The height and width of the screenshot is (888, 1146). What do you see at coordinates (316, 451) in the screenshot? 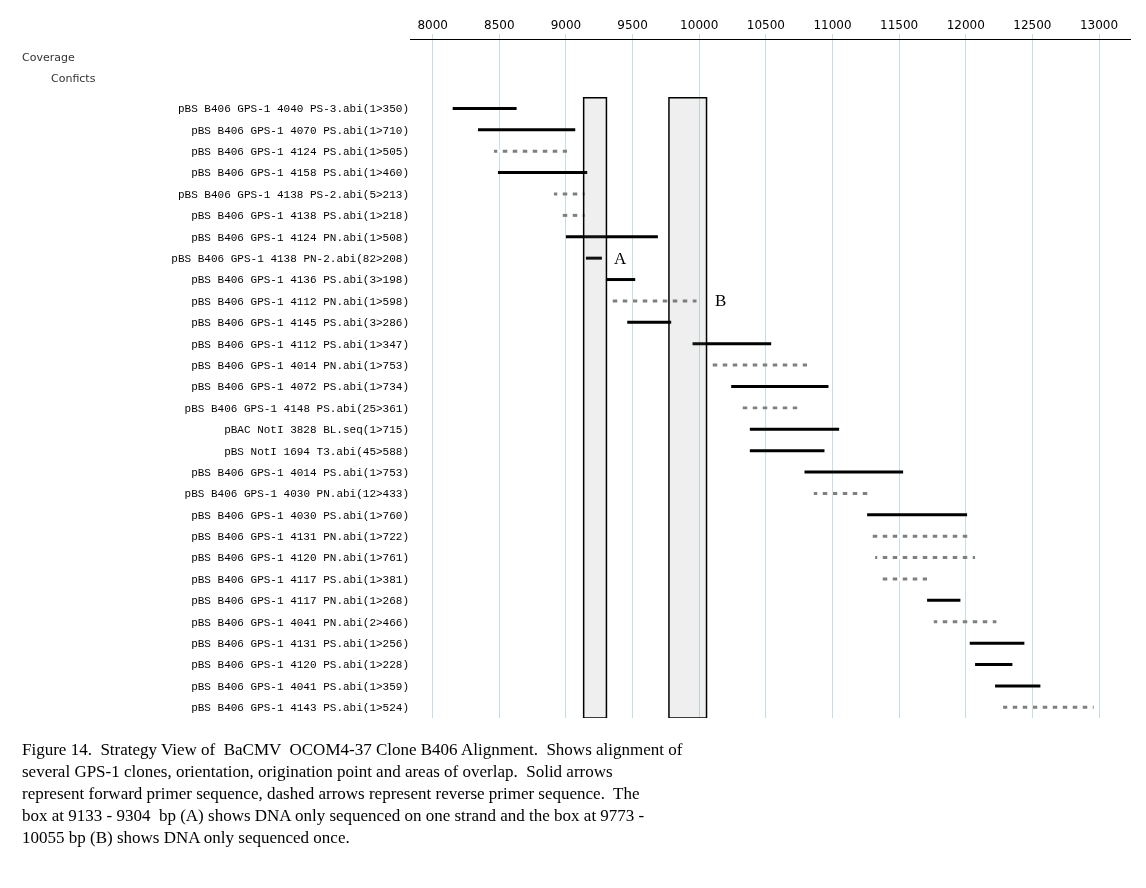
I see `y-tick-label: pBS NotI 1694 T3.abi(45>588)` at bounding box center [316, 451].